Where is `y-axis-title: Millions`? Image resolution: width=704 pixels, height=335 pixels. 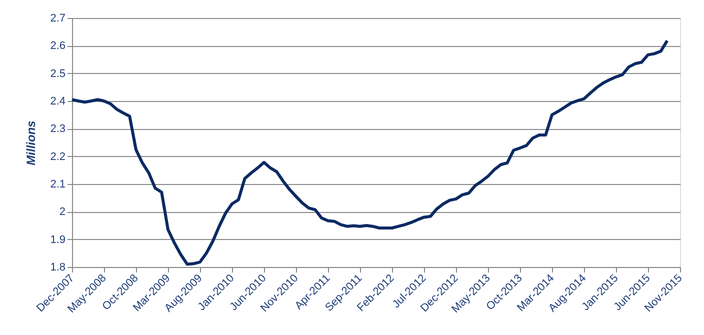 y-axis-title: Millions is located at coordinates (31, 143).